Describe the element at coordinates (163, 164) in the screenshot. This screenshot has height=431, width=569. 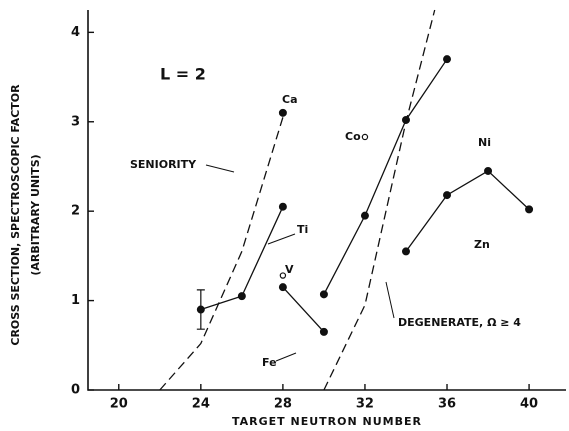
I see `series-label: SENIORITY` at that location.